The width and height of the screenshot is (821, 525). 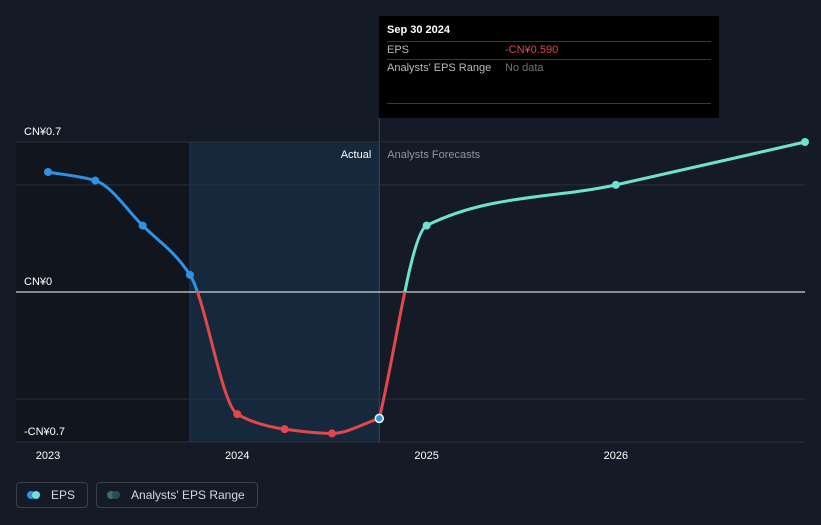 I want to click on legend-item-eps-range: Analysts' EPS Range, so click(x=177, y=495).